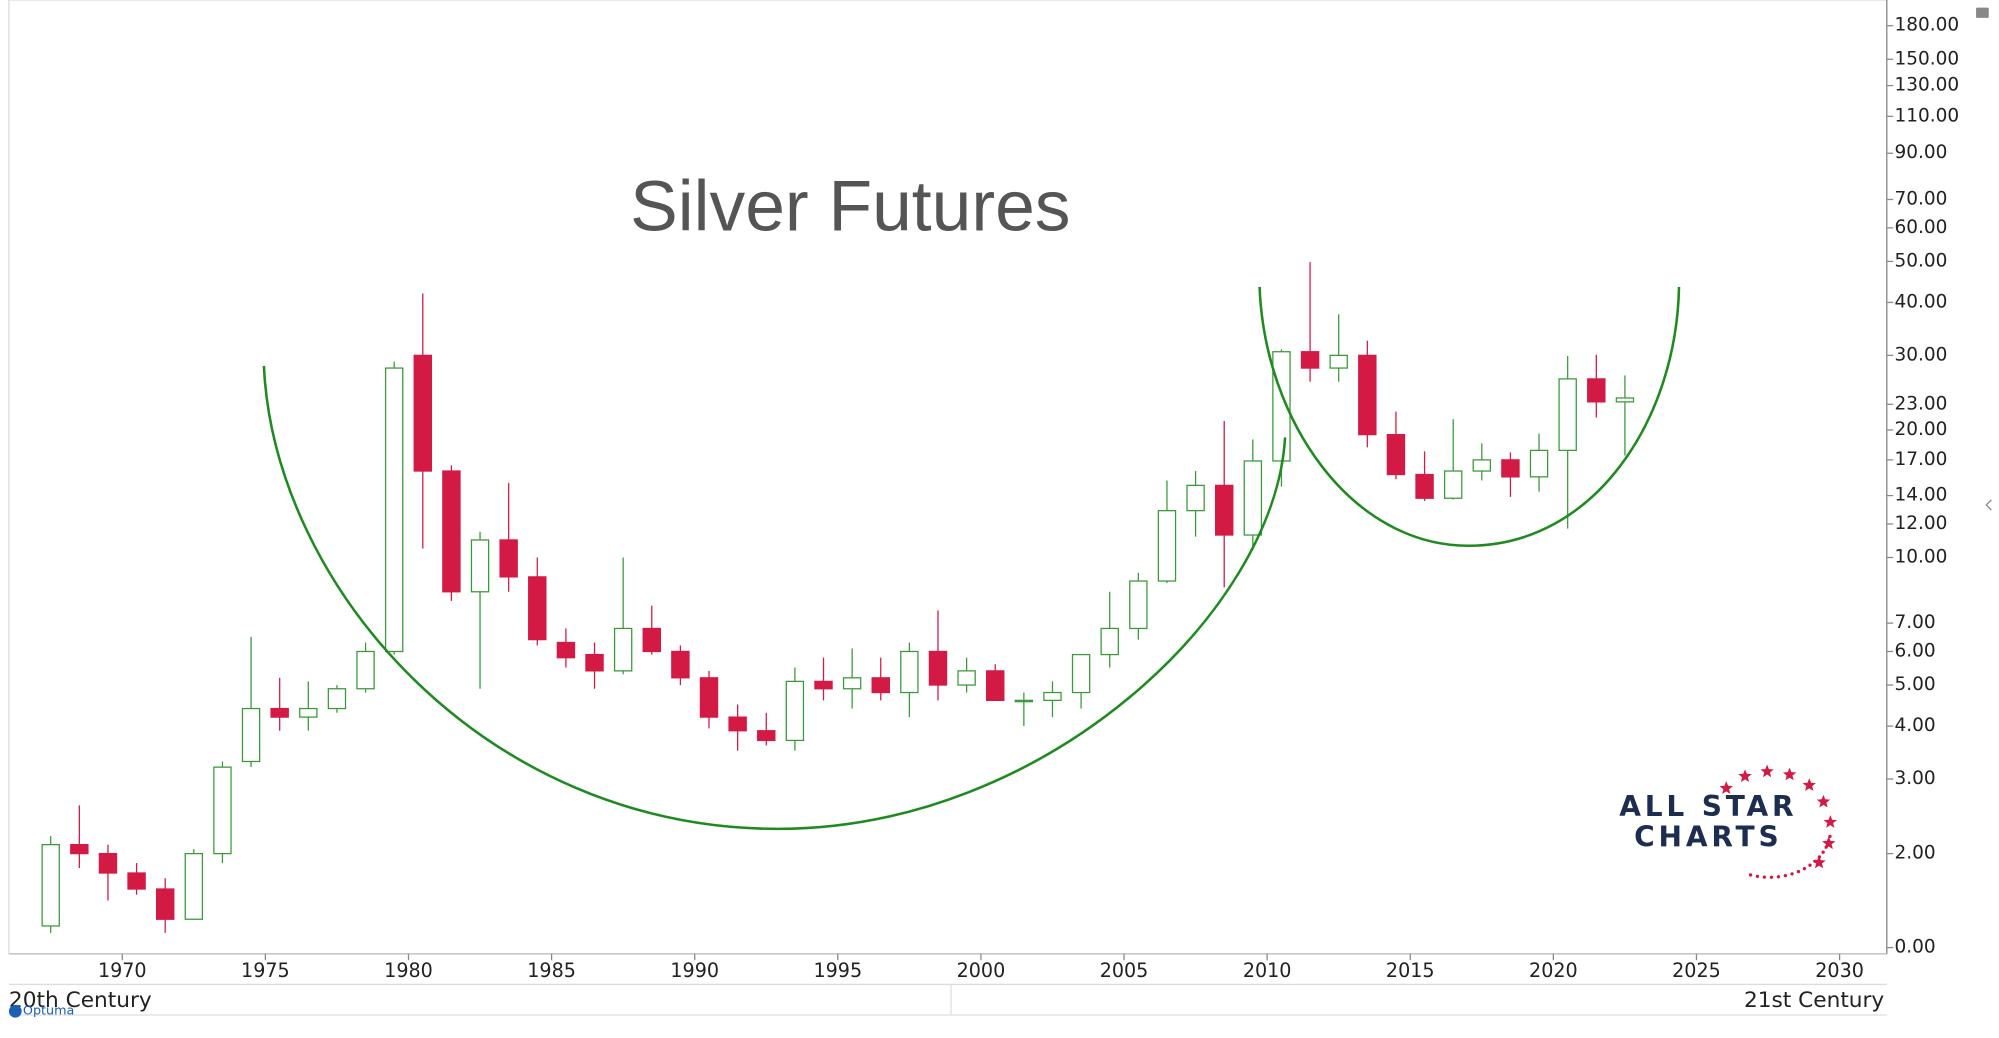 The width and height of the screenshot is (1999, 1038). Describe the element at coordinates (1553, 970) in the screenshot. I see `x-tick-label: 2020` at that location.